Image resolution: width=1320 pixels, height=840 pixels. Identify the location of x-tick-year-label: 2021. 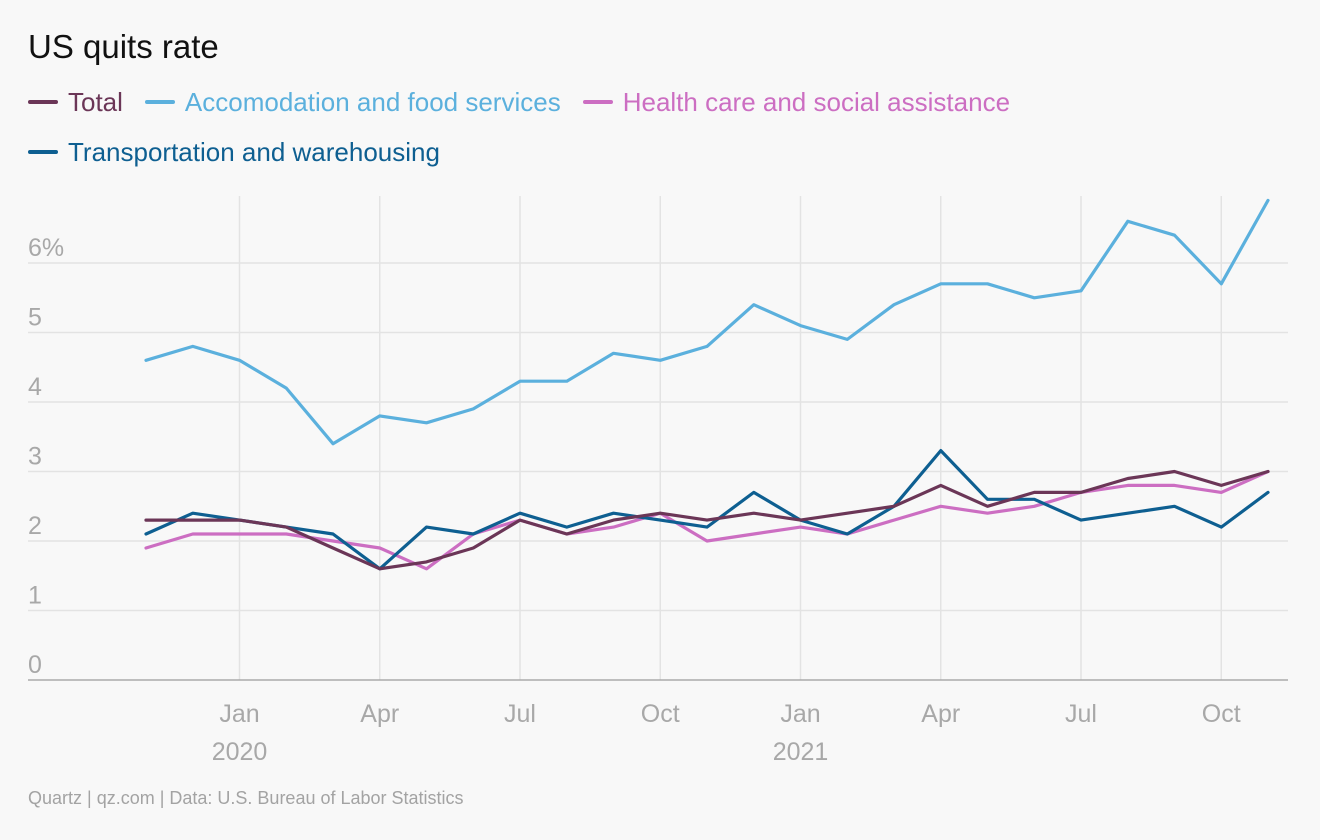
(801, 752).